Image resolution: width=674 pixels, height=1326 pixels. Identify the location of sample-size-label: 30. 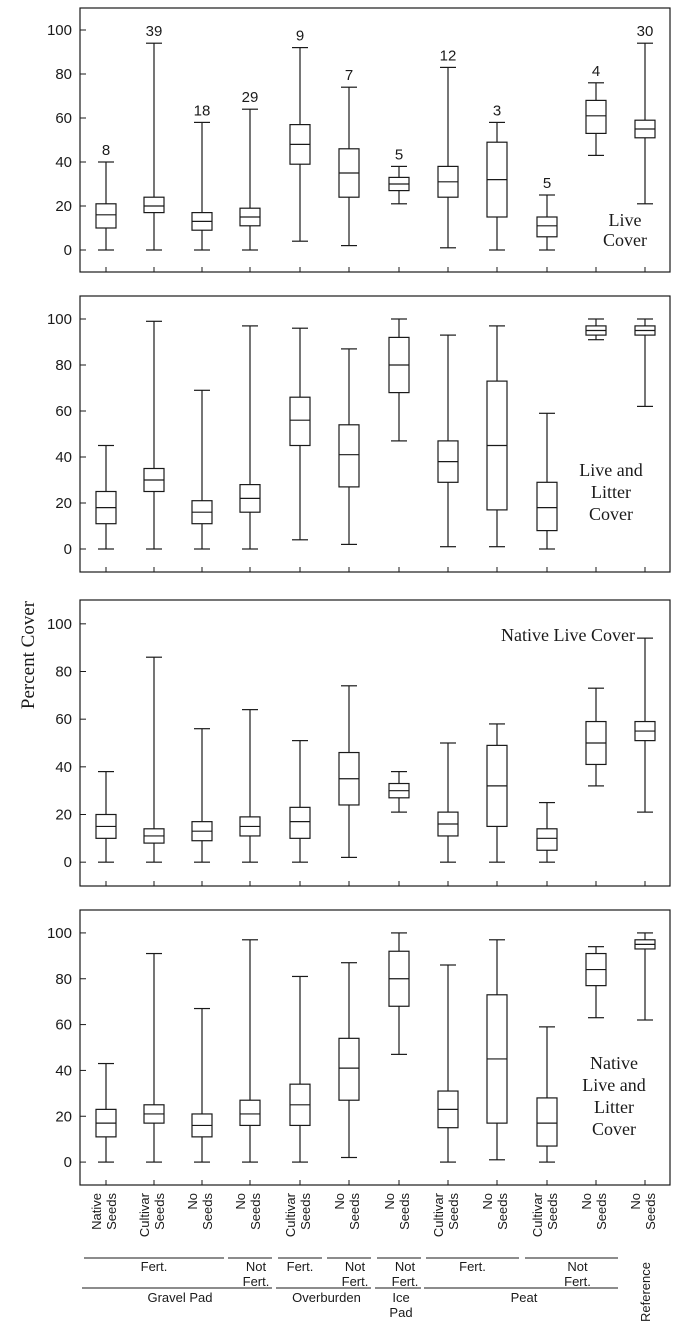
(645, 31).